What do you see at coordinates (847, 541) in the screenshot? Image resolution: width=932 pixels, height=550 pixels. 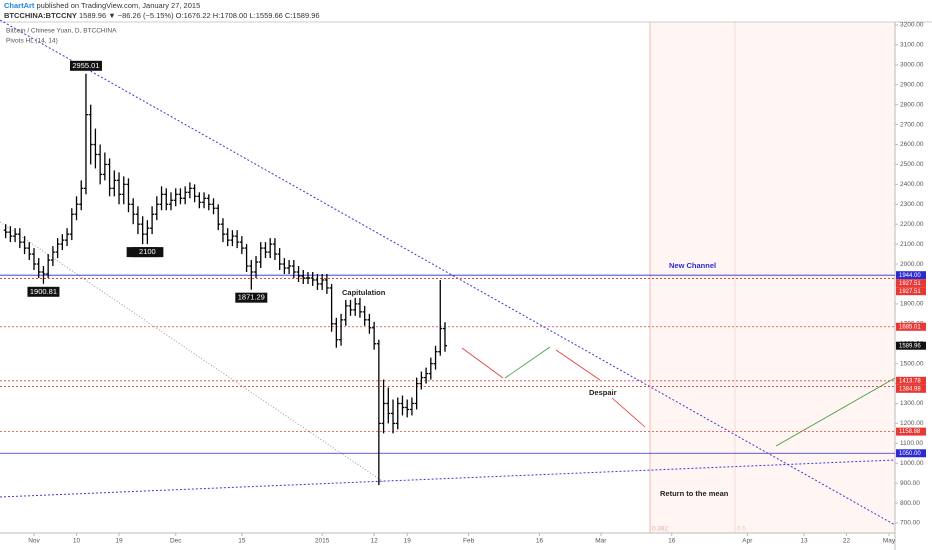 I see `x-tick-label: 22` at bounding box center [847, 541].